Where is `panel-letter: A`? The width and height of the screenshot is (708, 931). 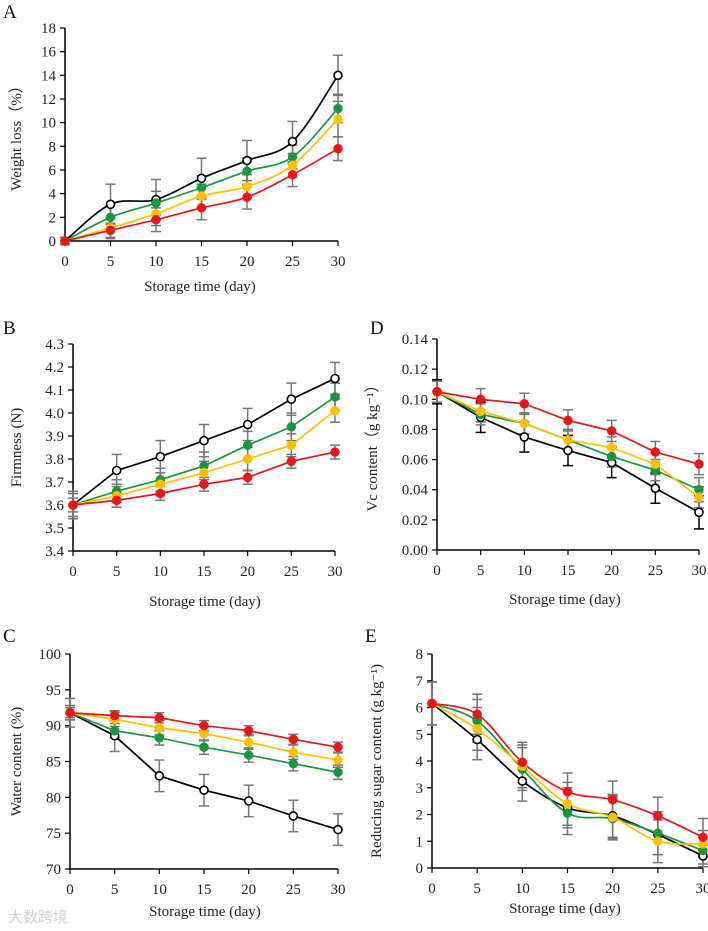
panel-letter: A is located at coordinates (10, 12).